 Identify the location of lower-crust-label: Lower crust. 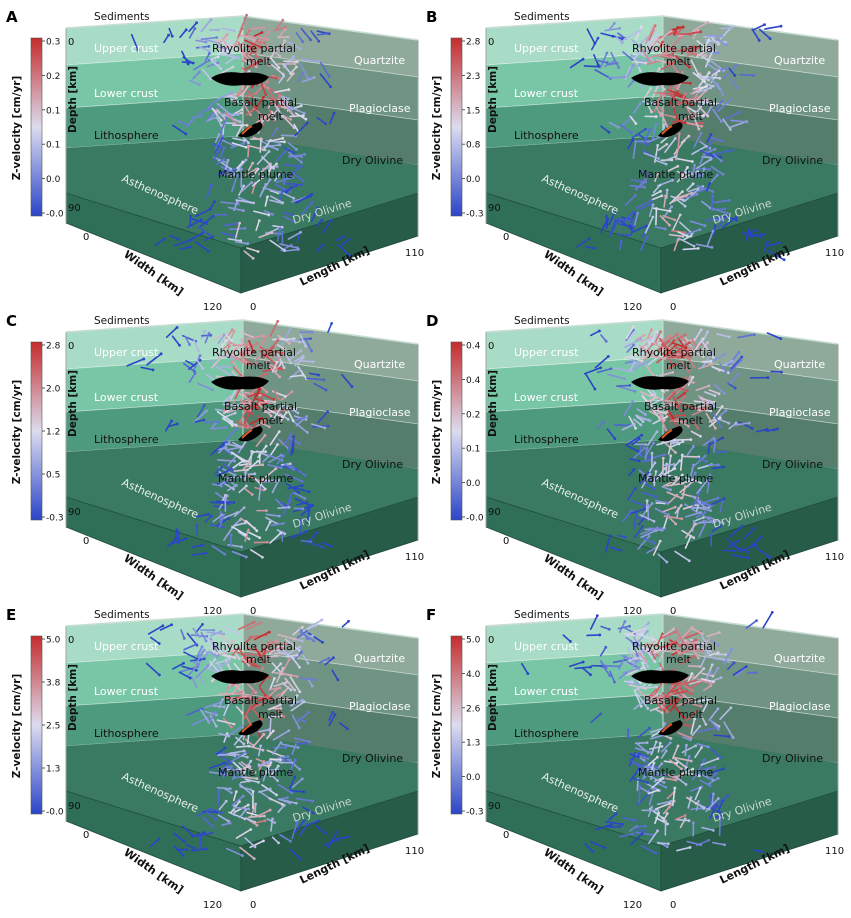
(546, 397).